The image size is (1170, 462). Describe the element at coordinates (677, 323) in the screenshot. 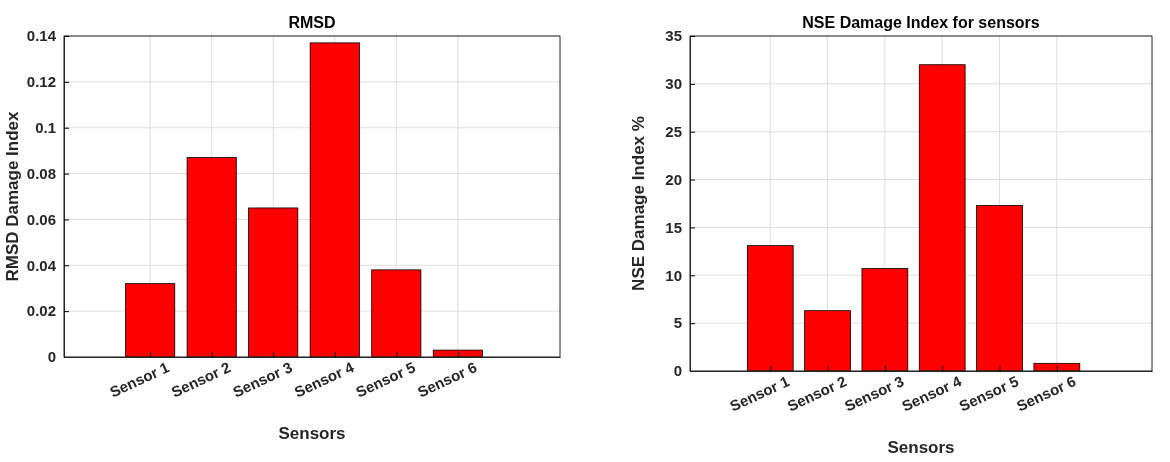

I see `y-tick-label: 5` at that location.